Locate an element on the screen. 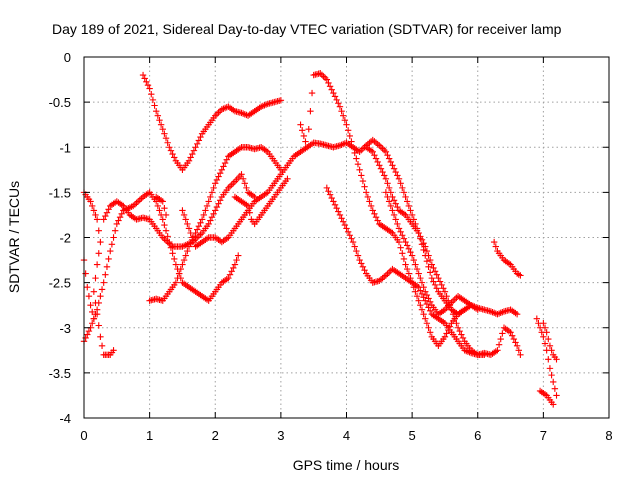 The image size is (640, 480). x-tick-label: 5 is located at coordinates (412, 435).